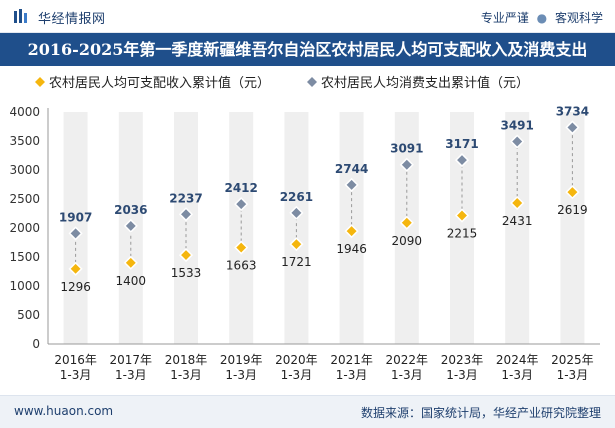  Describe the element at coordinates (20, 16) in the screenshot. I see `logo-icon` at that location.